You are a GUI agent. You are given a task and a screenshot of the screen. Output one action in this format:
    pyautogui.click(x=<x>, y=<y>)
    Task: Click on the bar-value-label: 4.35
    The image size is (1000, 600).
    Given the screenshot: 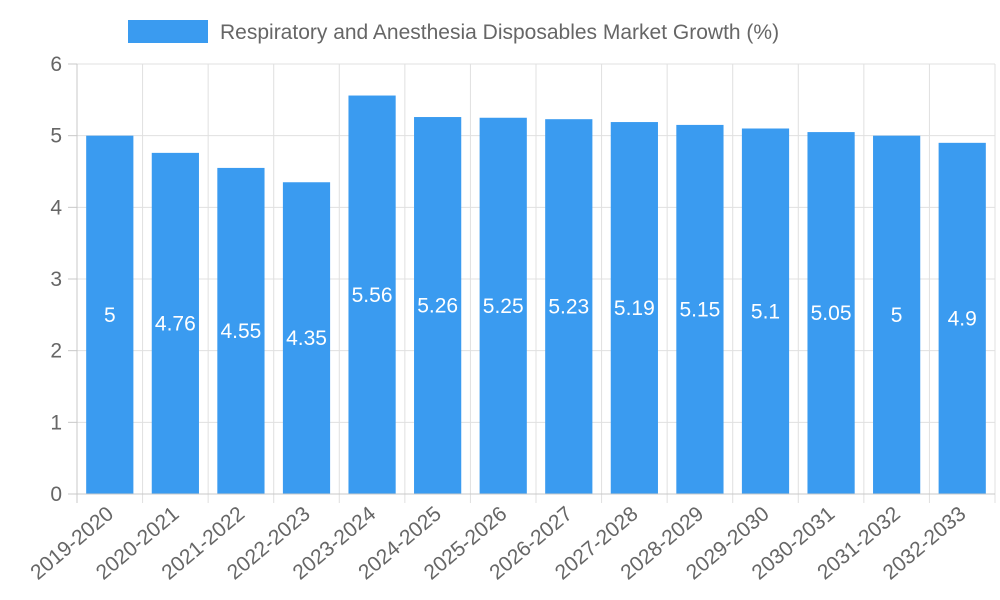 What is the action you would take?
    pyautogui.click(x=306, y=338)
    